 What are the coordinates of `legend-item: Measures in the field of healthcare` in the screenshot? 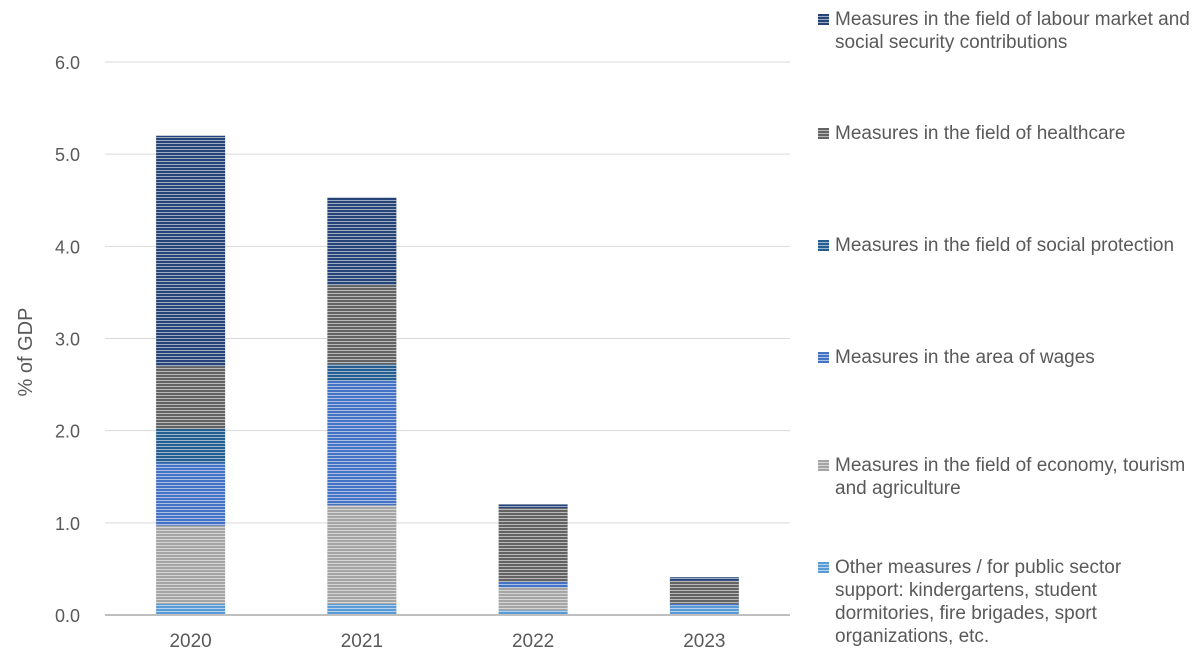 It's located at (1008, 133).